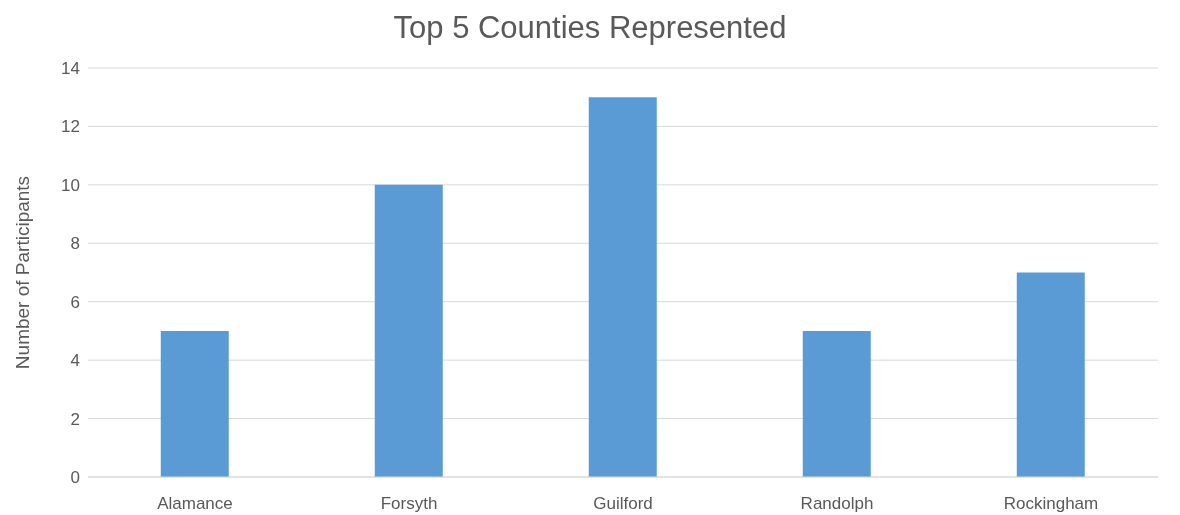 This screenshot has width=1180, height=515. What do you see at coordinates (837, 504) in the screenshot?
I see `x-tick-label: Randolph` at bounding box center [837, 504].